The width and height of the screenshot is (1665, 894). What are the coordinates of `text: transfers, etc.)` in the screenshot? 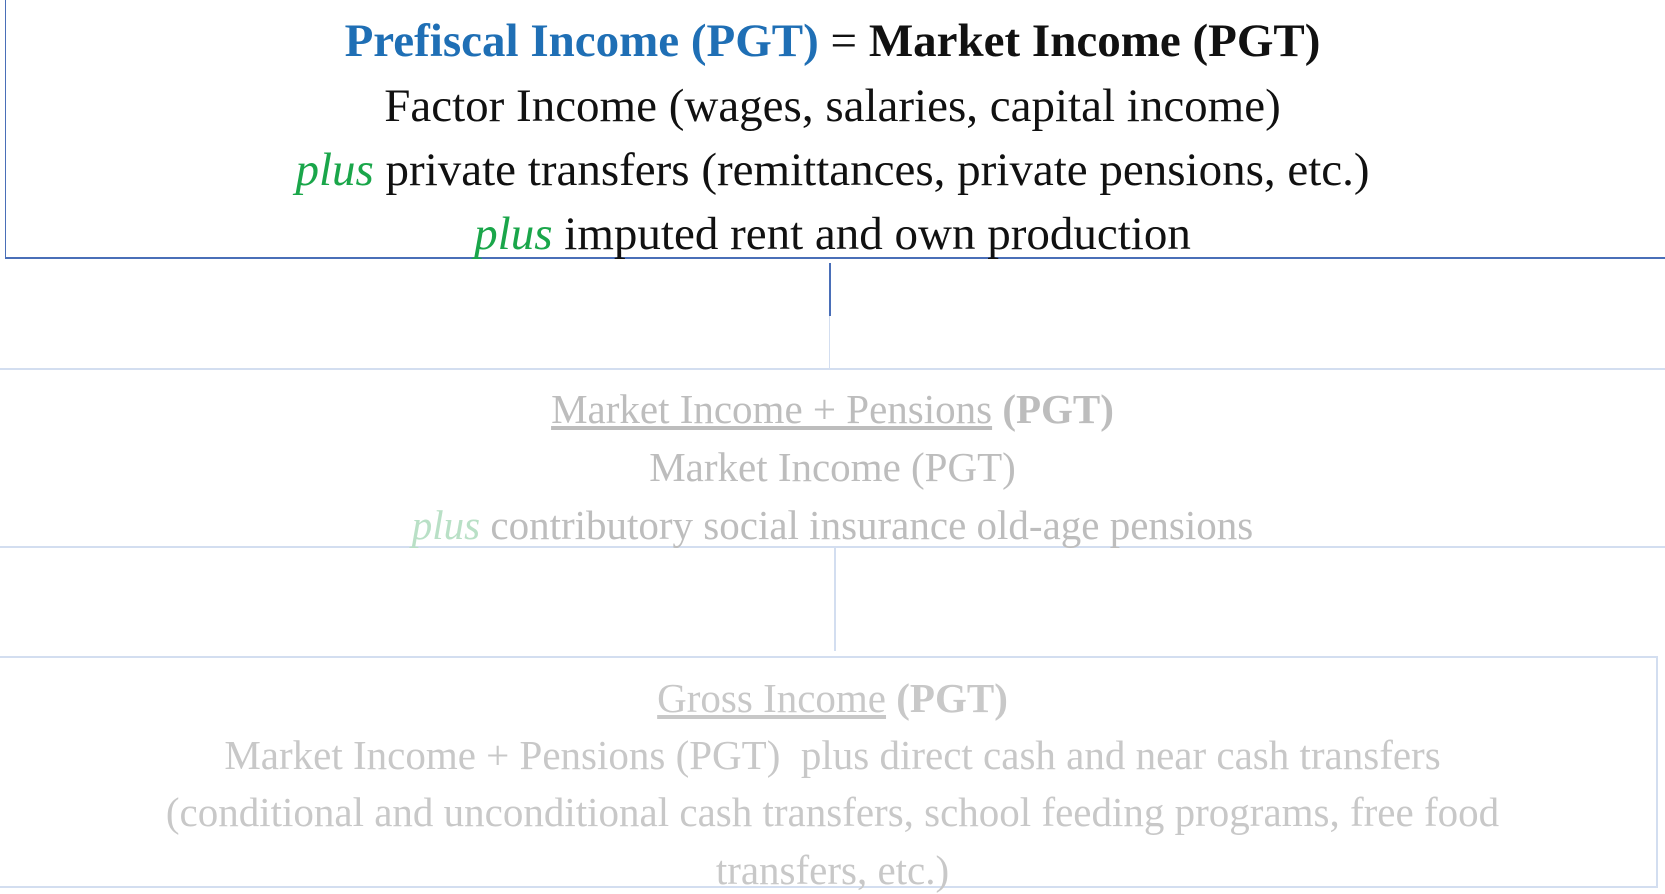 It's located at (832, 870).